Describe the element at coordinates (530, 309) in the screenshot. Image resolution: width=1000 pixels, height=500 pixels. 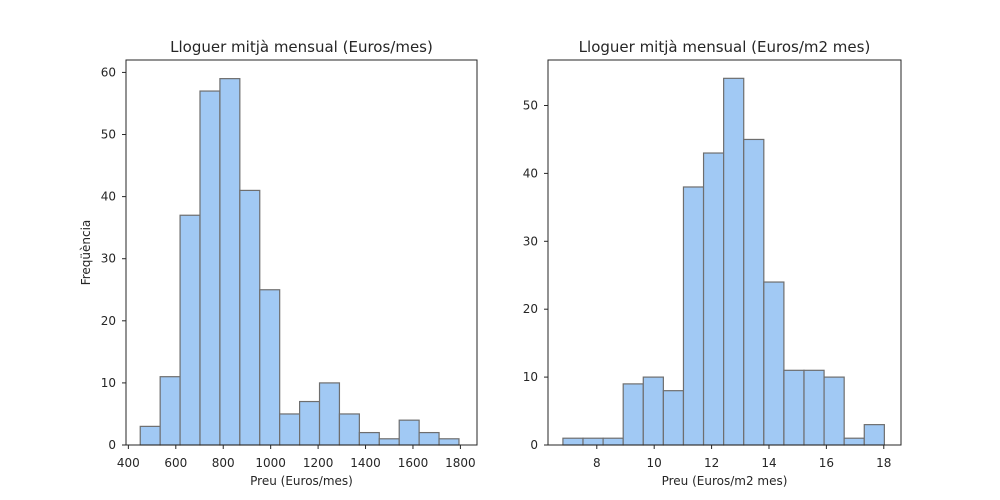
I see `right-y-tick-label: 20` at that location.